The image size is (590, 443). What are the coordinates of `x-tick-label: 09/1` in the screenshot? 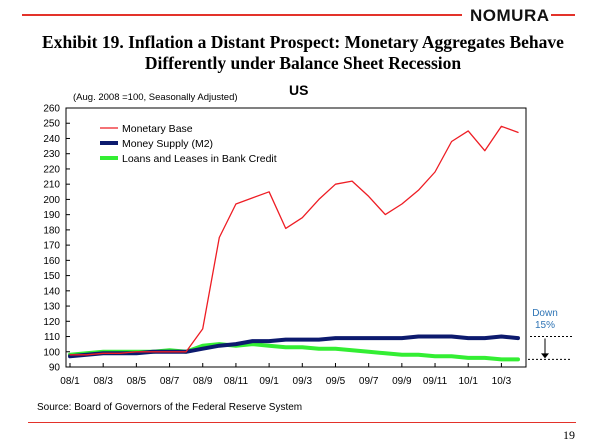 It's located at (269, 381).